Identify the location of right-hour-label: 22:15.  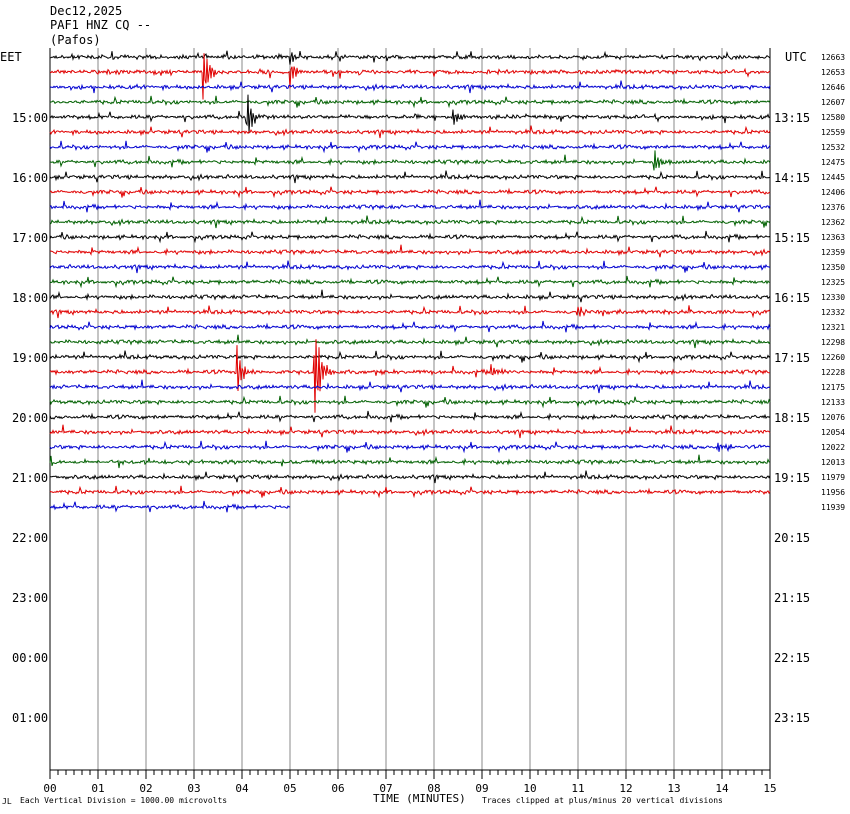
(792, 658).